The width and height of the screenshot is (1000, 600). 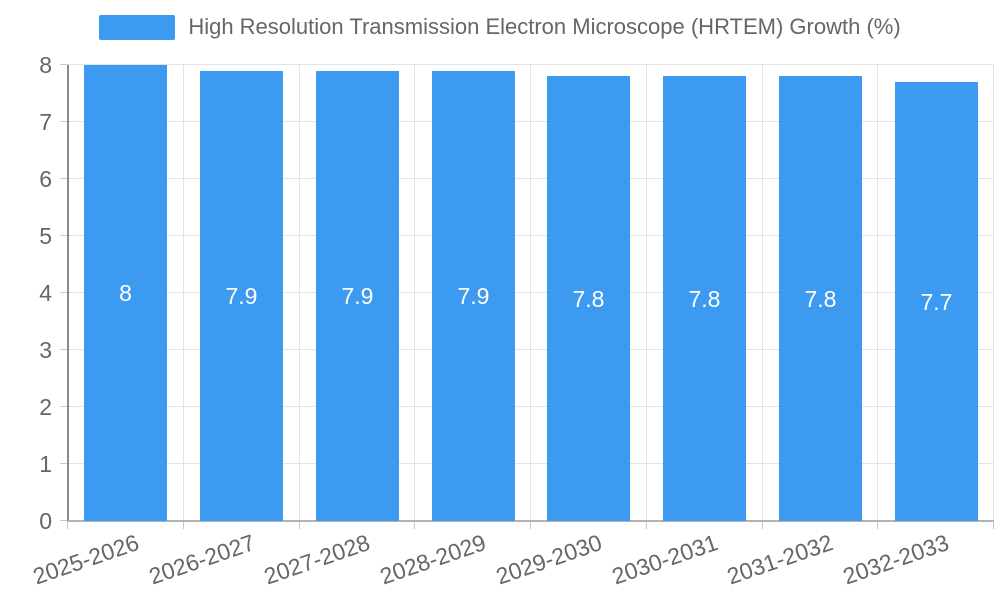 What do you see at coordinates (45, 236) in the screenshot?
I see `y-axis-label: 5` at bounding box center [45, 236].